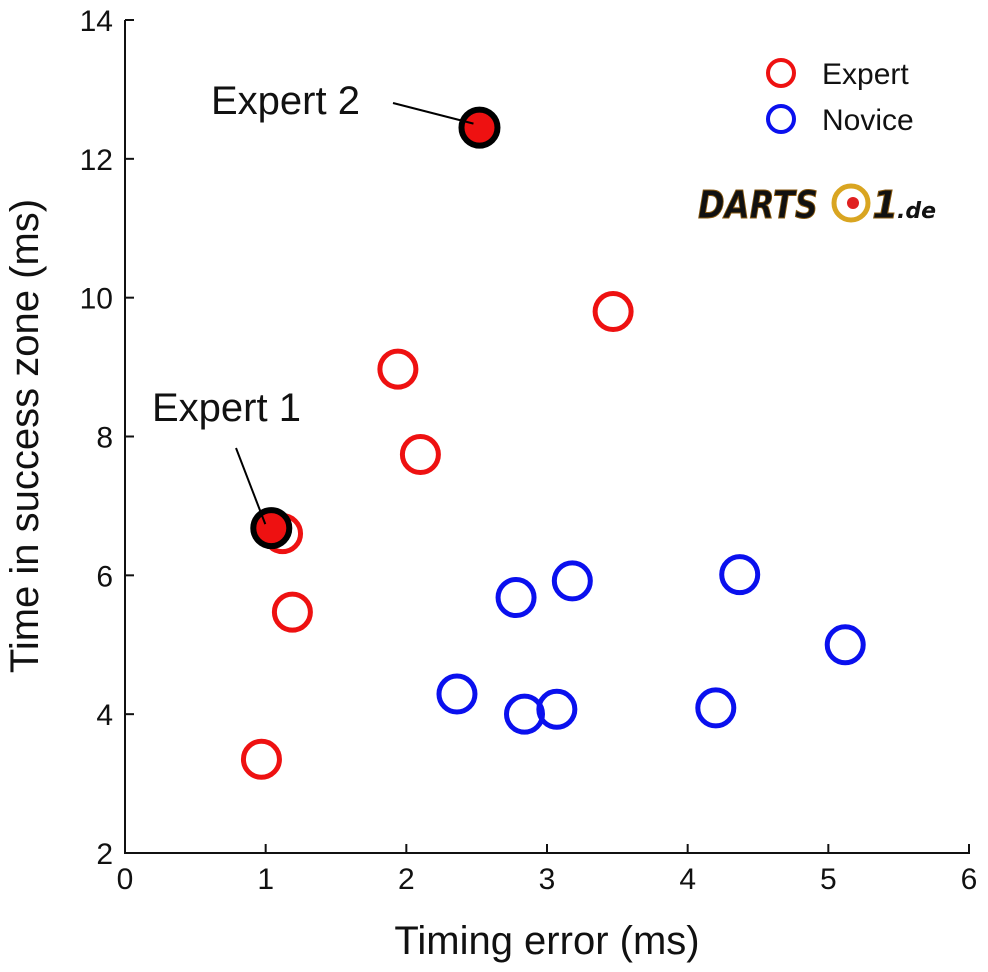 This screenshot has height=972, width=988. Describe the element at coordinates (125, 879) in the screenshot. I see `x-tick-label: 0` at that location.